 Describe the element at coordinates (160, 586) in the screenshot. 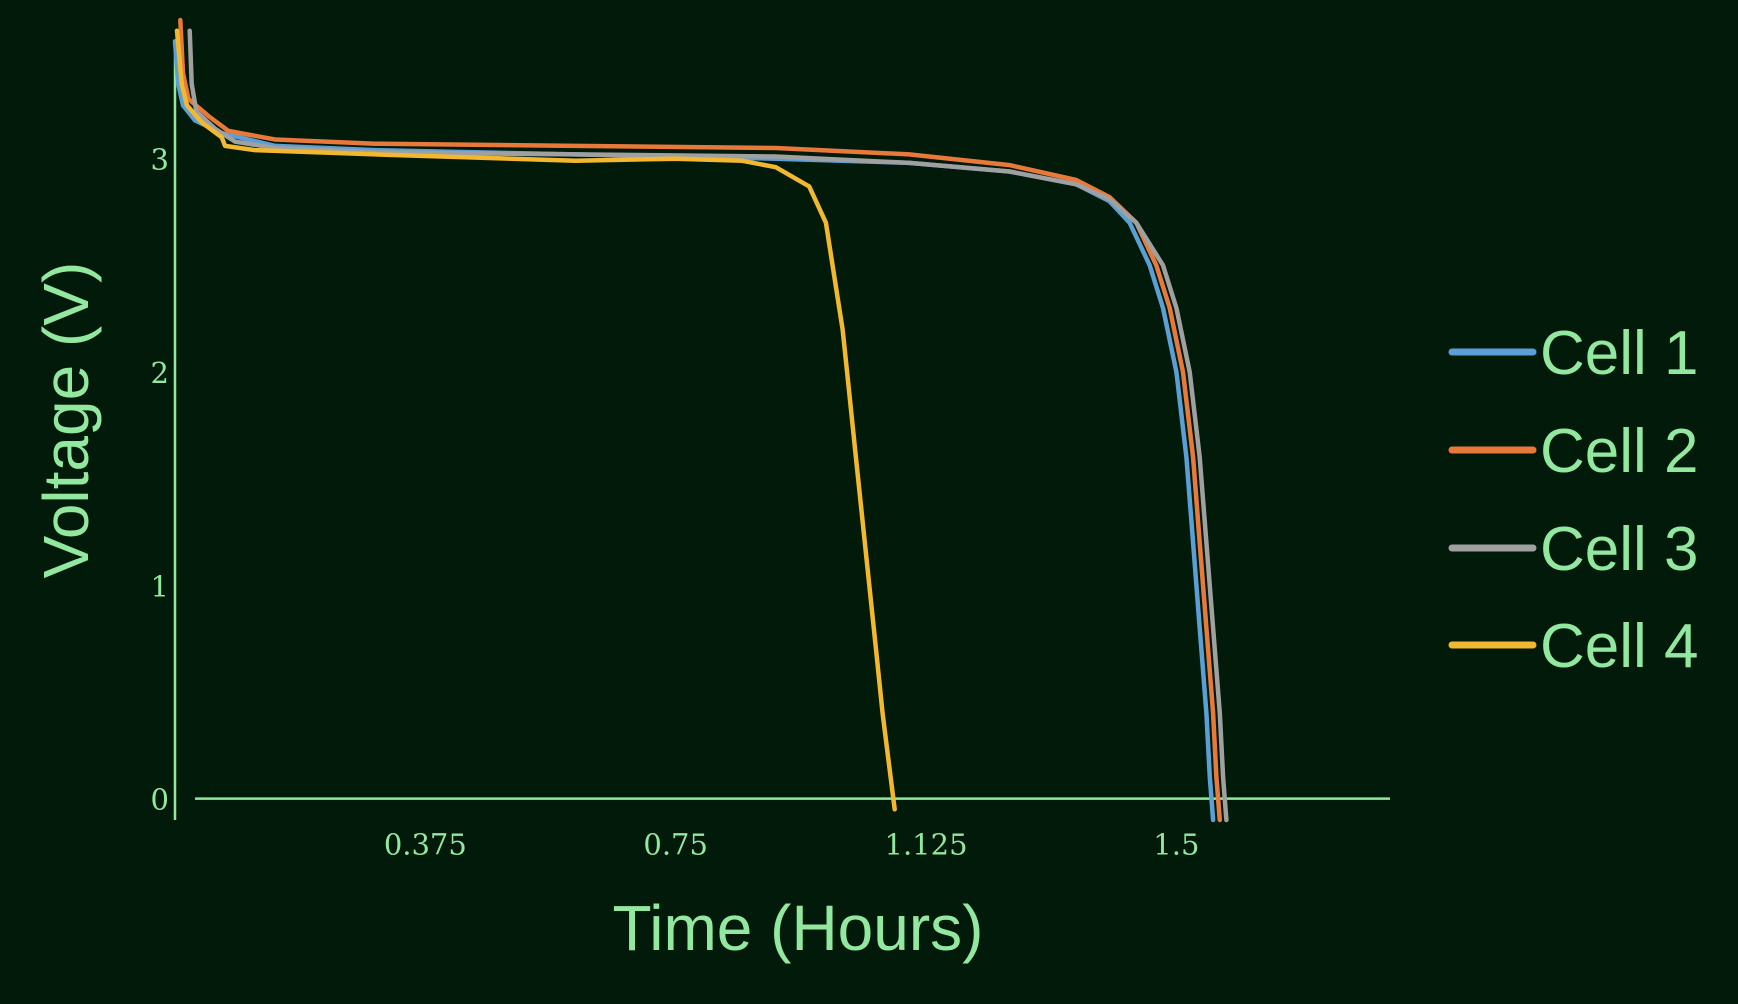

I see `y-tick-label: 1` at that location.